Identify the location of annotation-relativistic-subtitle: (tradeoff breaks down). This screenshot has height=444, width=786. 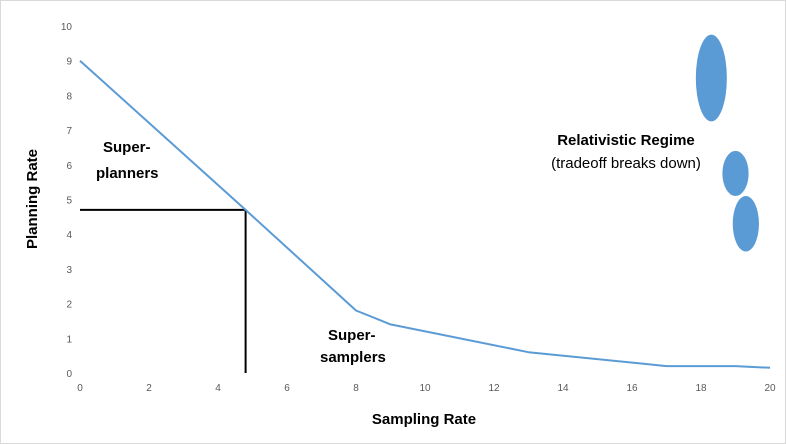
(626, 163).